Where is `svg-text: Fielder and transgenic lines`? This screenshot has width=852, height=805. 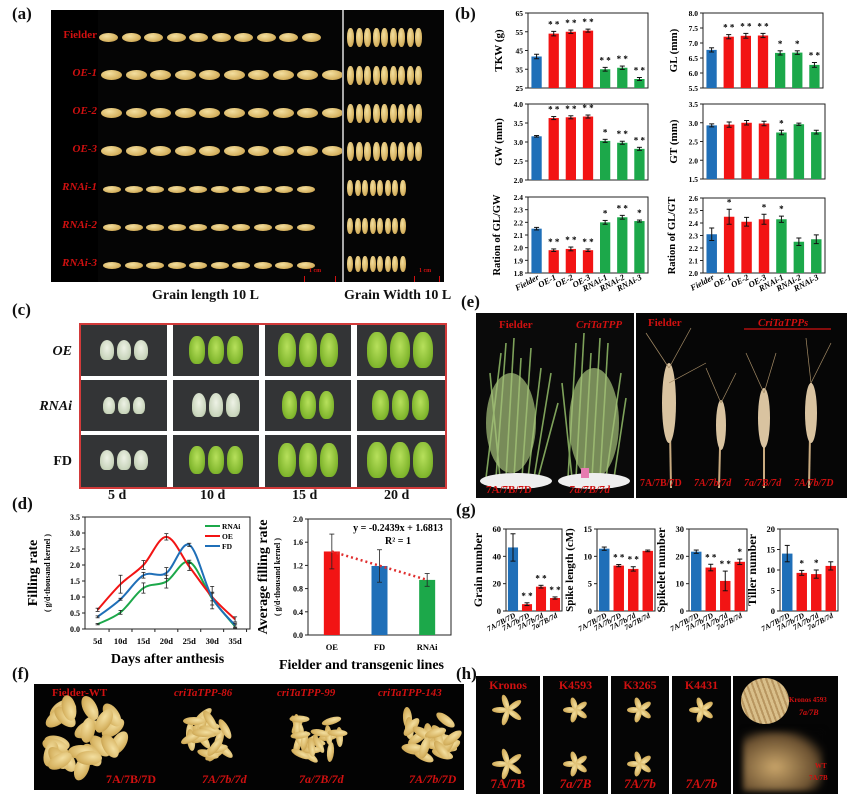 svg-text: Fielder and transgenic lines is located at coordinates (362, 664).